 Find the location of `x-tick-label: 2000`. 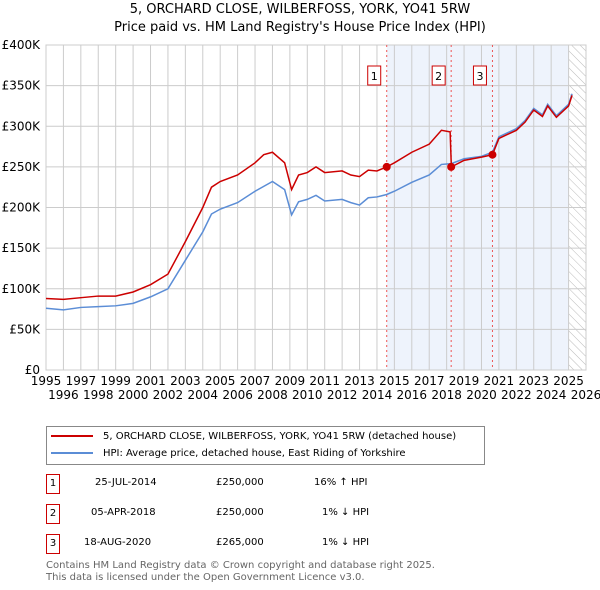

x-tick-label: 2000 is located at coordinates (133, 395).